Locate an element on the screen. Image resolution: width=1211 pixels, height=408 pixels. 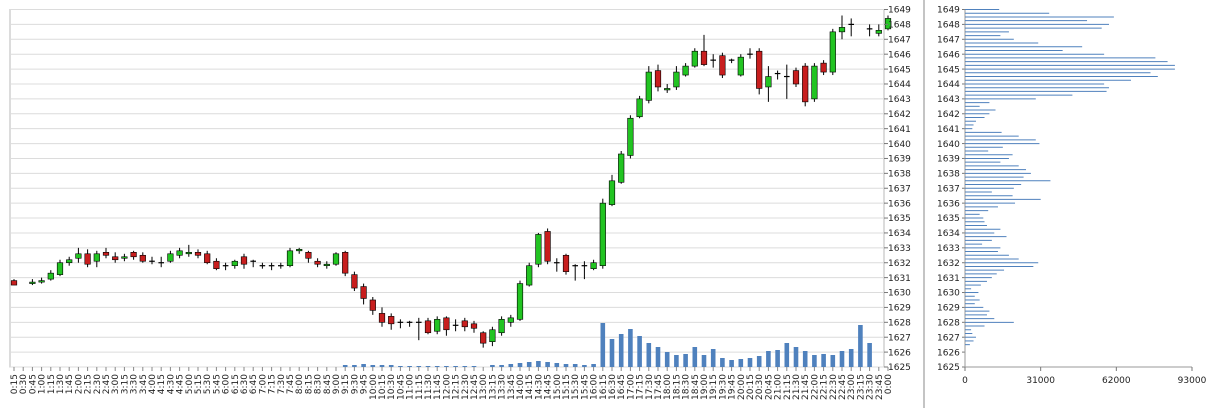
x-tick-label: 5:30 is located at coordinates (208, 384).